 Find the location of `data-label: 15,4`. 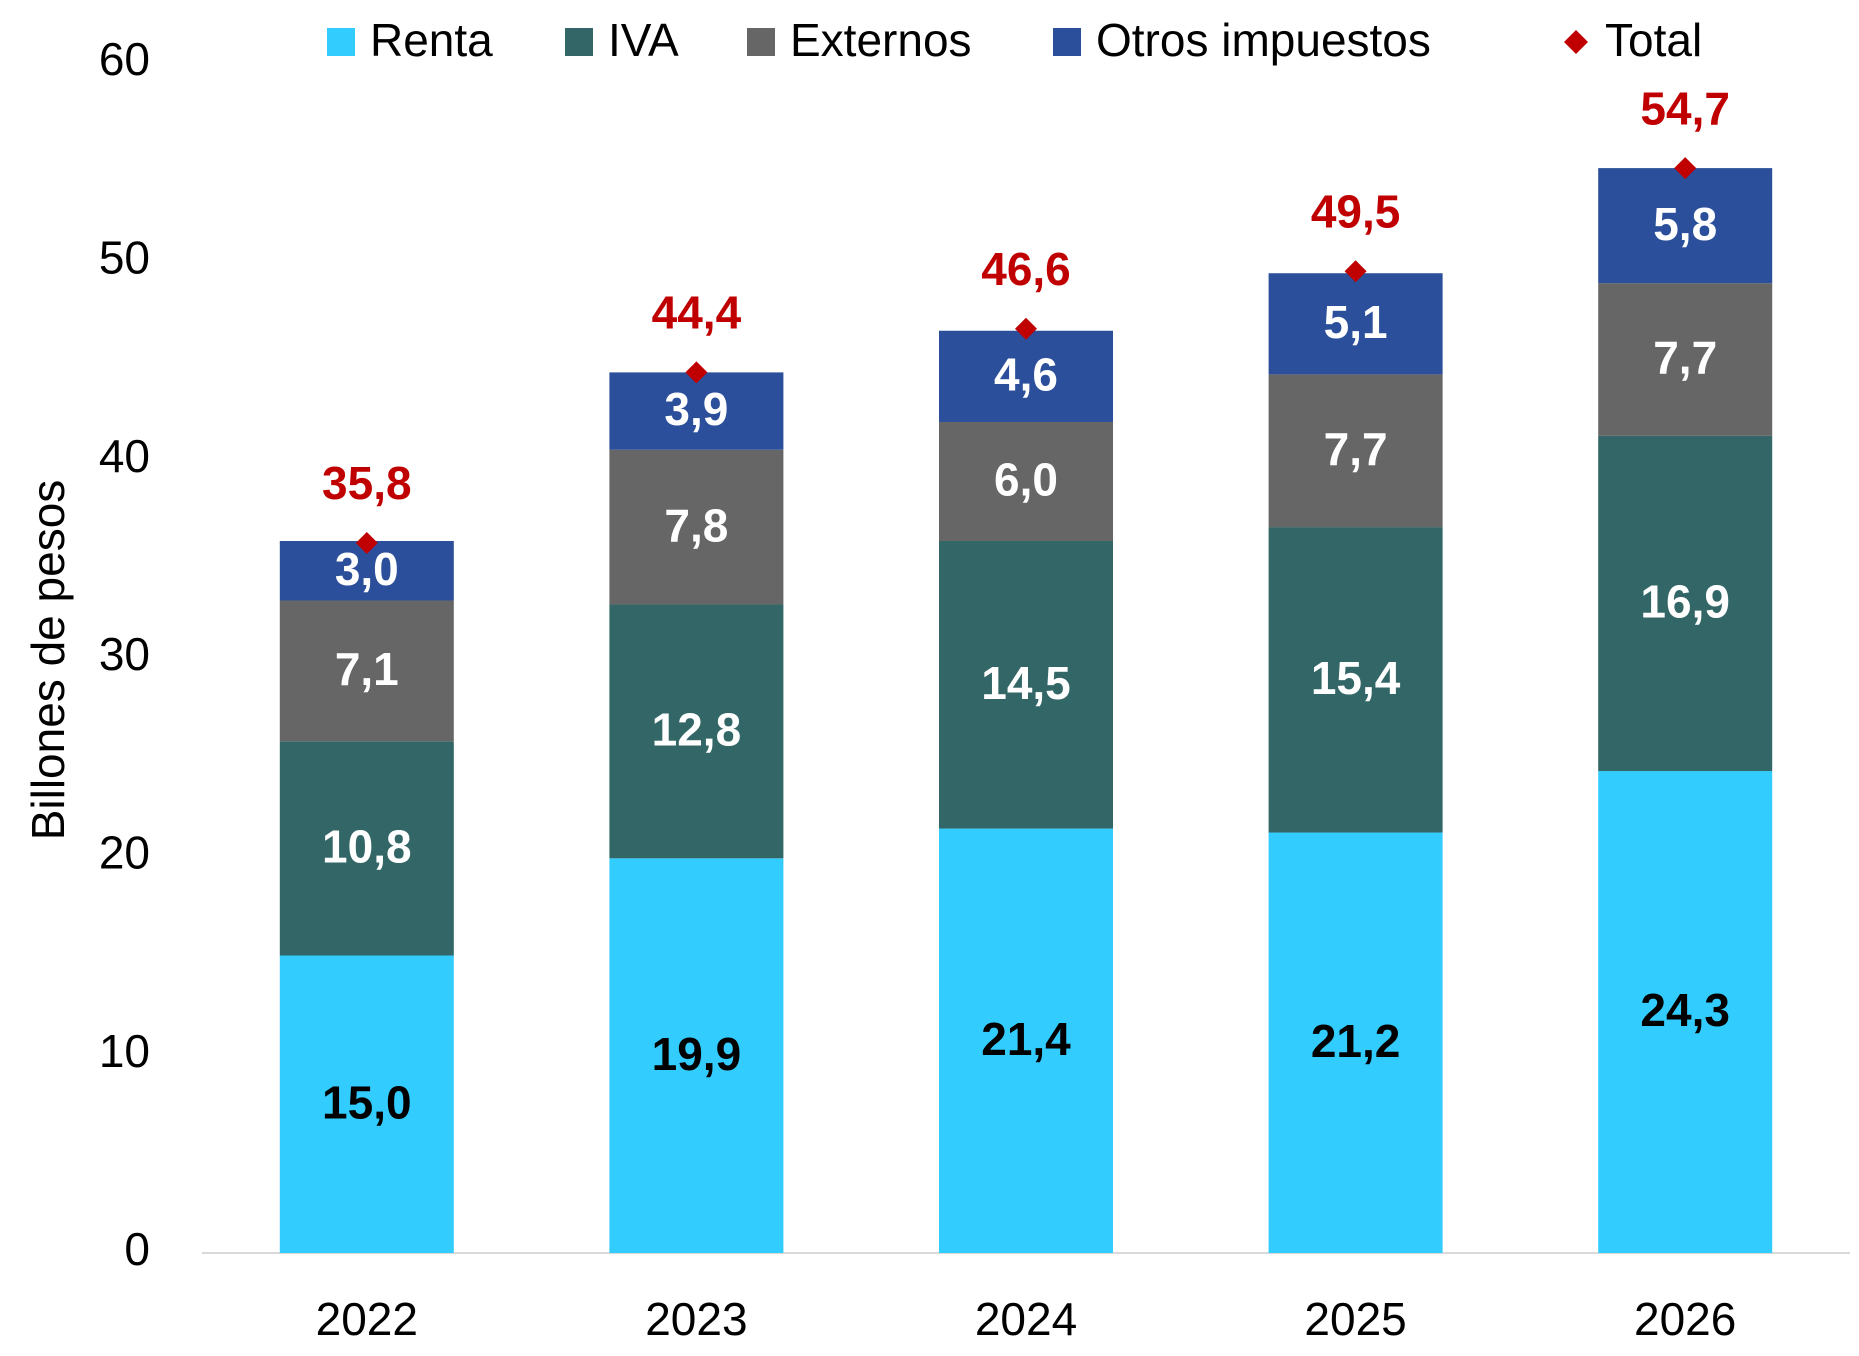

data-label: 15,4 is located at coordinates (1356, 678).